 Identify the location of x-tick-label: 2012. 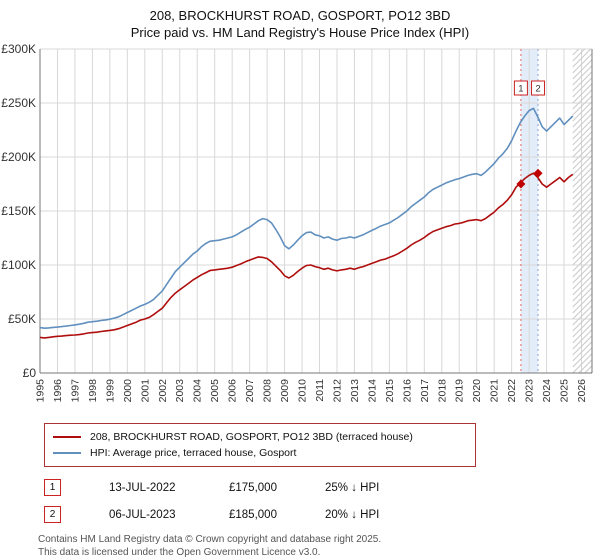
(337, 391).